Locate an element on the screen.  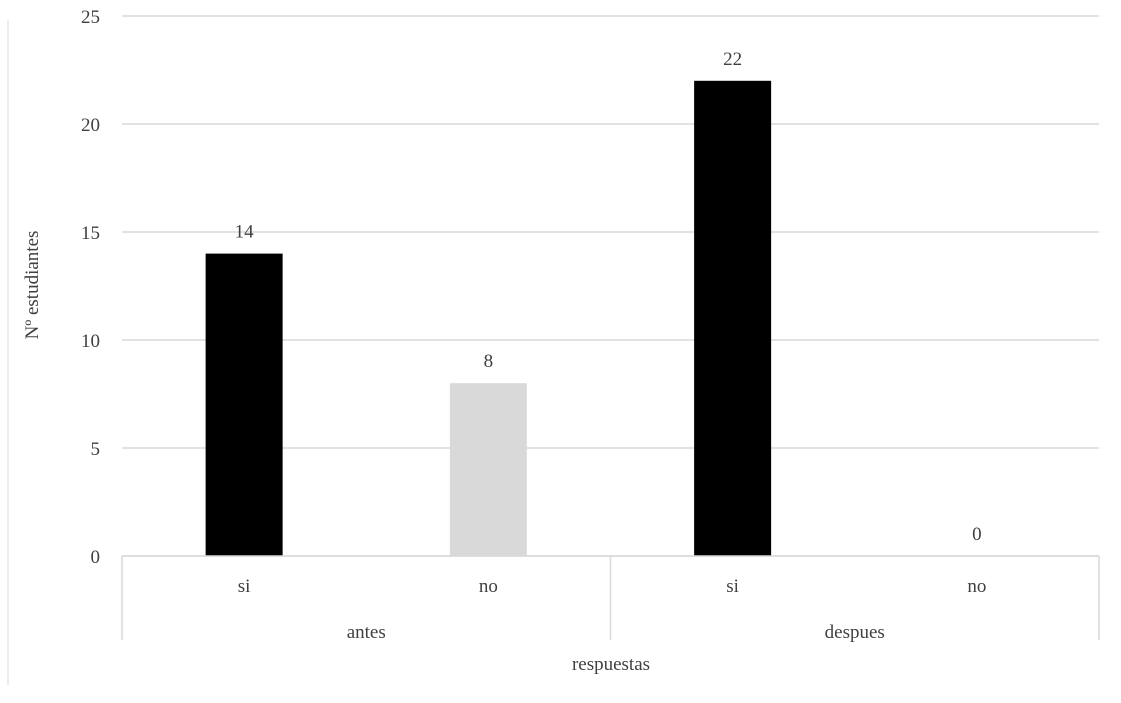
y-tick-label: 20 is located at coordinates (90, 125).